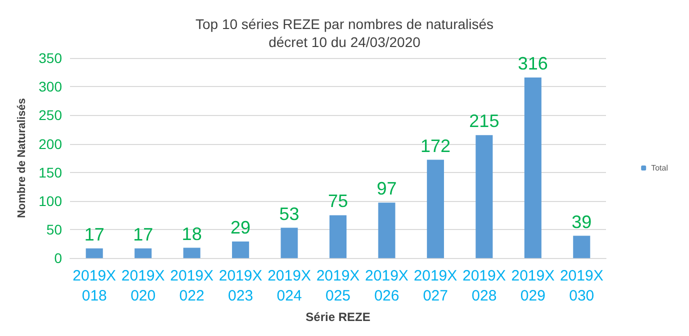  What do you see at coordinates (435, 146) in the screenshot?
I see `data-label: 172` at bounding box center [435, 146].